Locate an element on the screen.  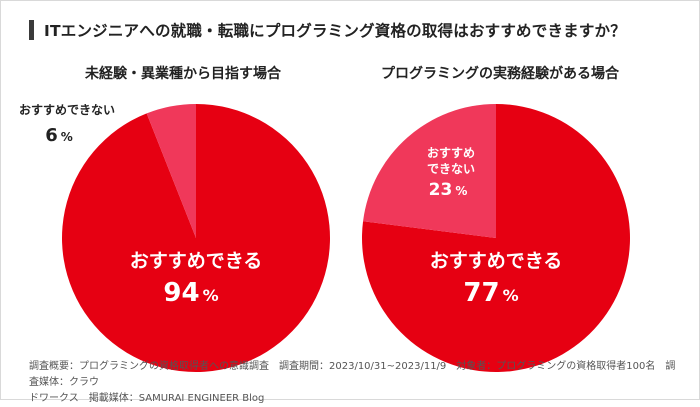
pie-chart-1-title: 未経験・異業種から目指す場合 is located at coordinates (183, 74).